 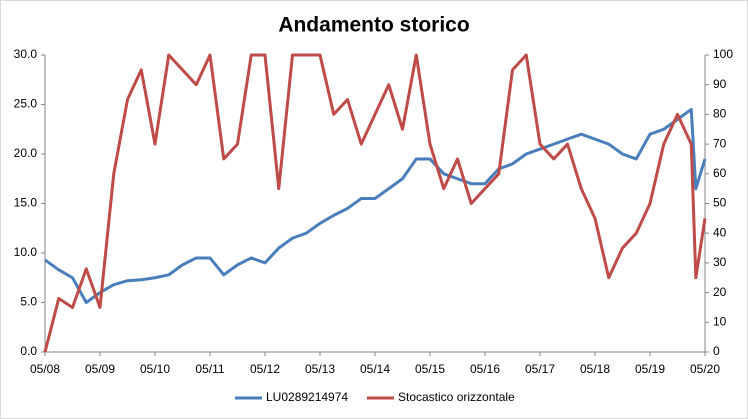 I want to click on x-tick-label: 05/13, so click(x=320, y=369).